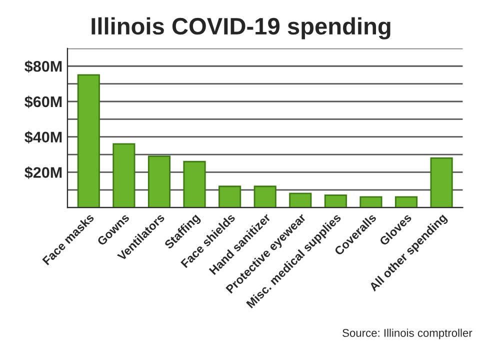  Describe the element at coordinates (241, 28) in the screenshot. I see `chart-title: Illinois COVID-19 spending` at that location.